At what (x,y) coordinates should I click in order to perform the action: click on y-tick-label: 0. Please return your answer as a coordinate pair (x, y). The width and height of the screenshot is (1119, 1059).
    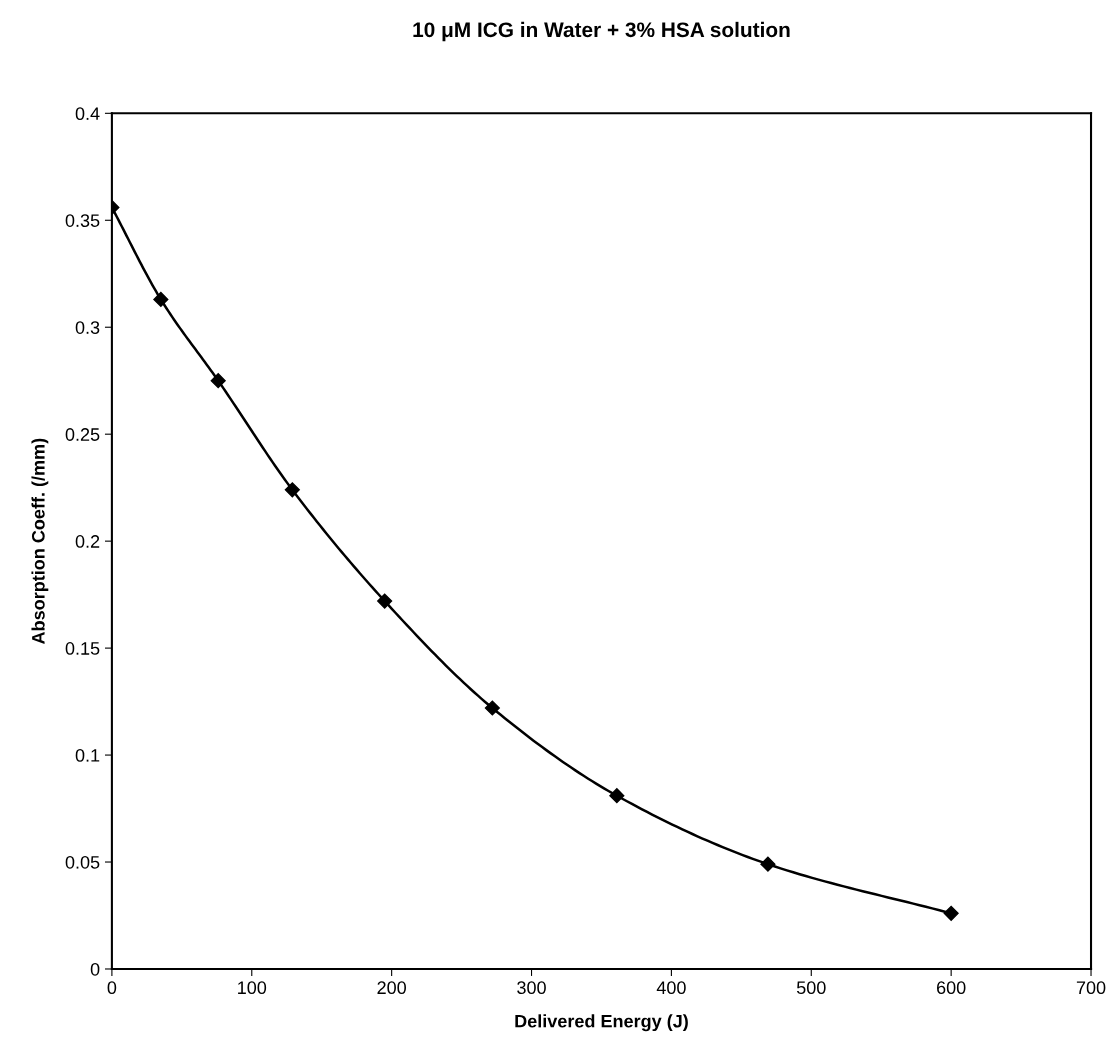
    Looking at the image, I should click on (95, 969).